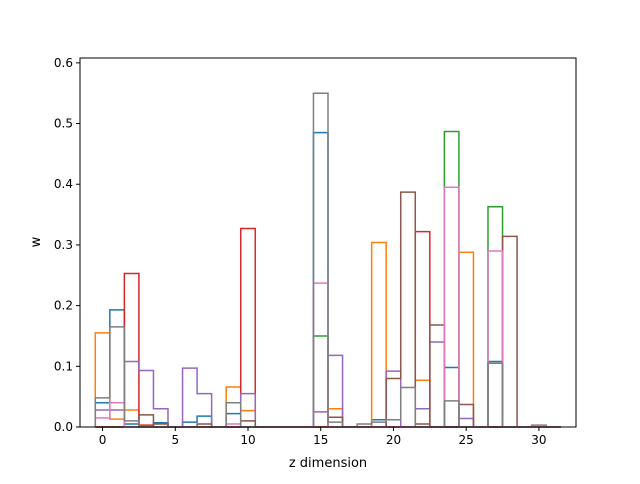 This screenshot has height=484, width=640. Describe the element at coordinates (63, 245) in the screenshot. I see `y-tick-label: 0.3` at that location.